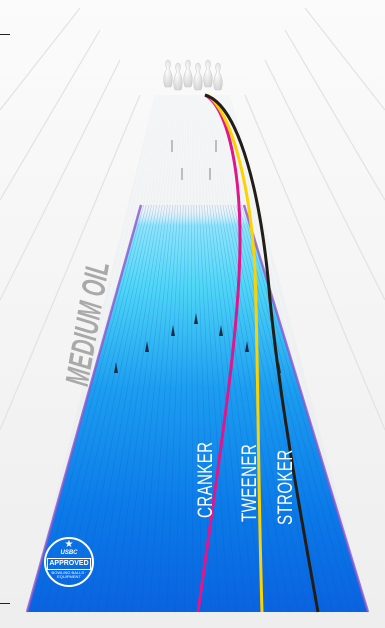 The image size is (385, 628). What do you see at coordinates (69, 574) in the screenshot?
I see `badge-sub: BOWLING BALLS · EQUIPMENT` at bounding box center [69, 574].